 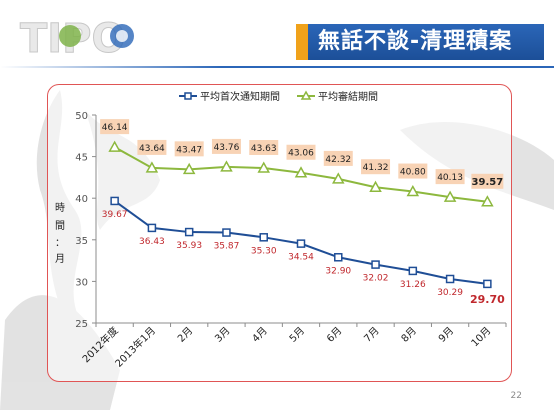 What do you see at coordinates (487, 299) in the screenshot?
I see `data-label: 29.70` at bounding box center [487, 299].